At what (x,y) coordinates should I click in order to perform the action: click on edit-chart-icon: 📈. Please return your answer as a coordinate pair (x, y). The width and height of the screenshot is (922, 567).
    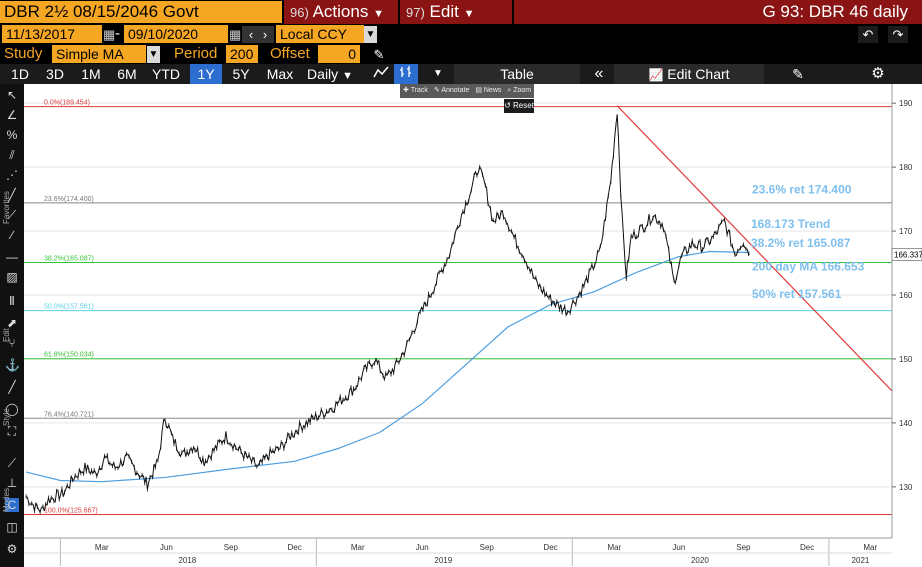
    Looking at the image, I should click on (656, 75).